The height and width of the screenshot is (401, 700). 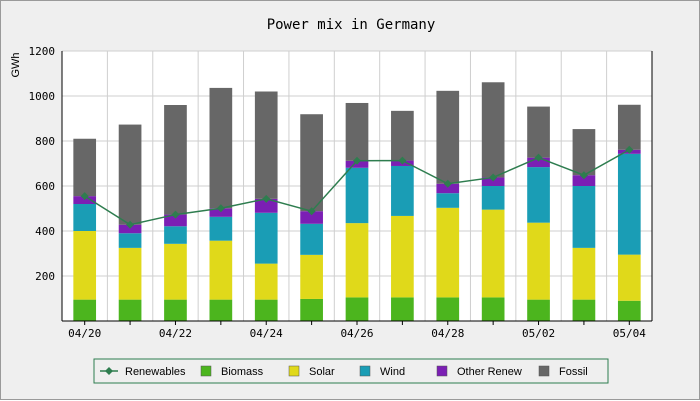 What do you see at coordinates (42, 96) in the screenshot?
I see `y-tick-label: 1000` at bounding box center [42, 96].